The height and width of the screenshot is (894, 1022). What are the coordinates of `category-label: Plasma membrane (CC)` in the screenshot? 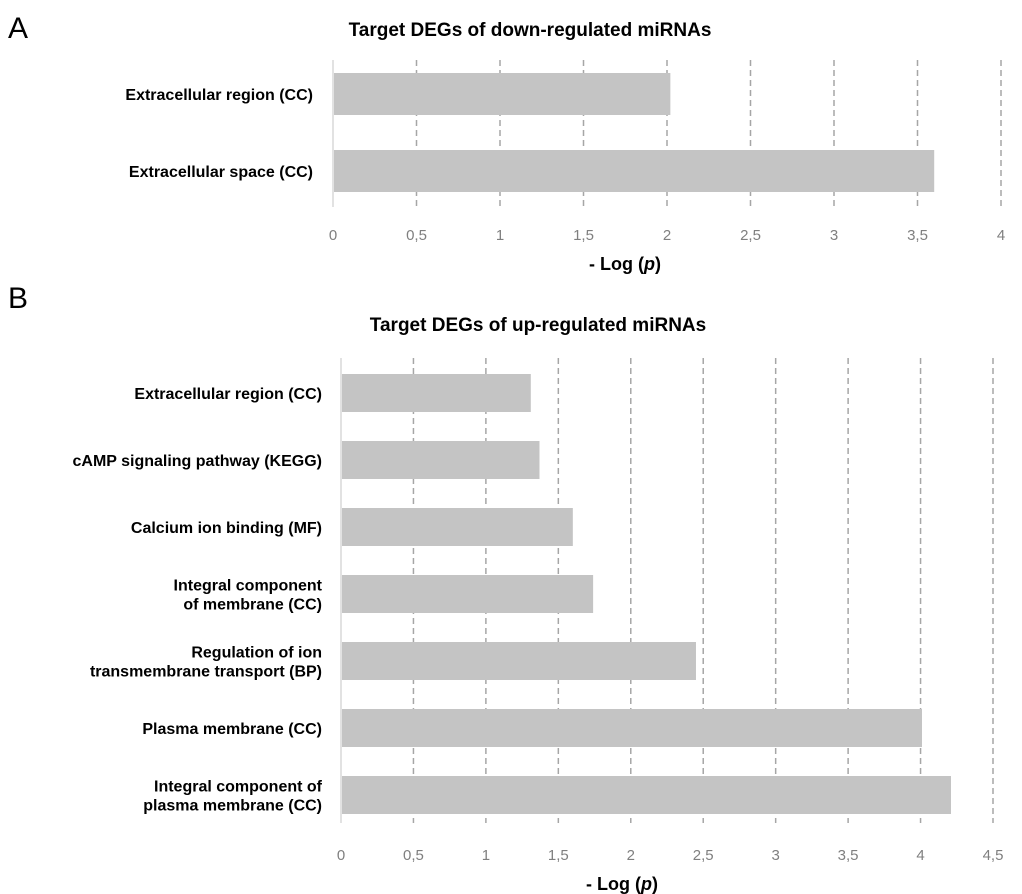 It's located at (232, 729).